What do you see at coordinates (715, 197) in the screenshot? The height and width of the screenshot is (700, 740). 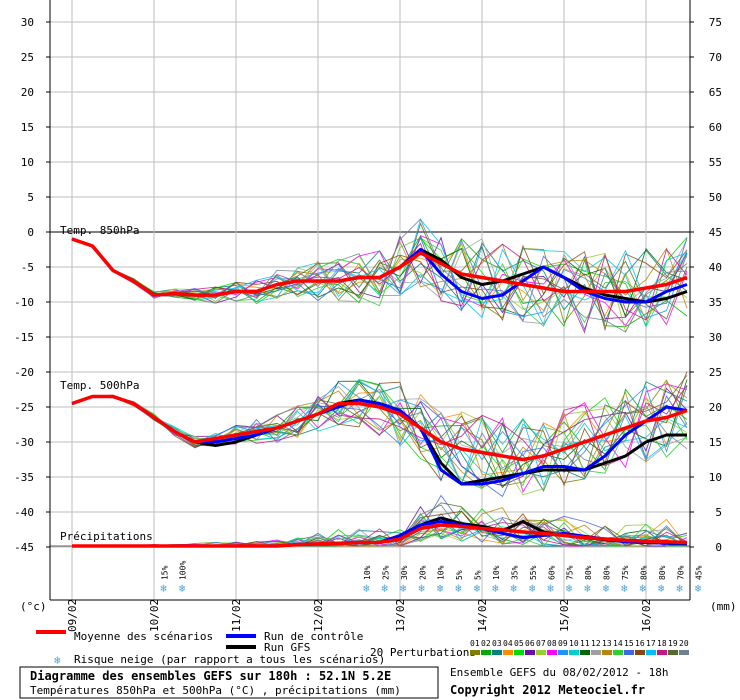 I see `right-tick-label: 50` at bounding box center [715, 197].